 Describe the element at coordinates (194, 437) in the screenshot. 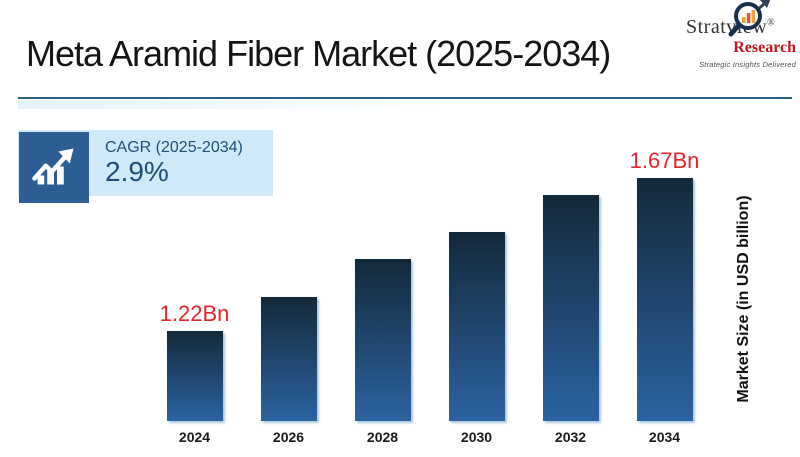

I see `category-label-2024: 2024` at that location.